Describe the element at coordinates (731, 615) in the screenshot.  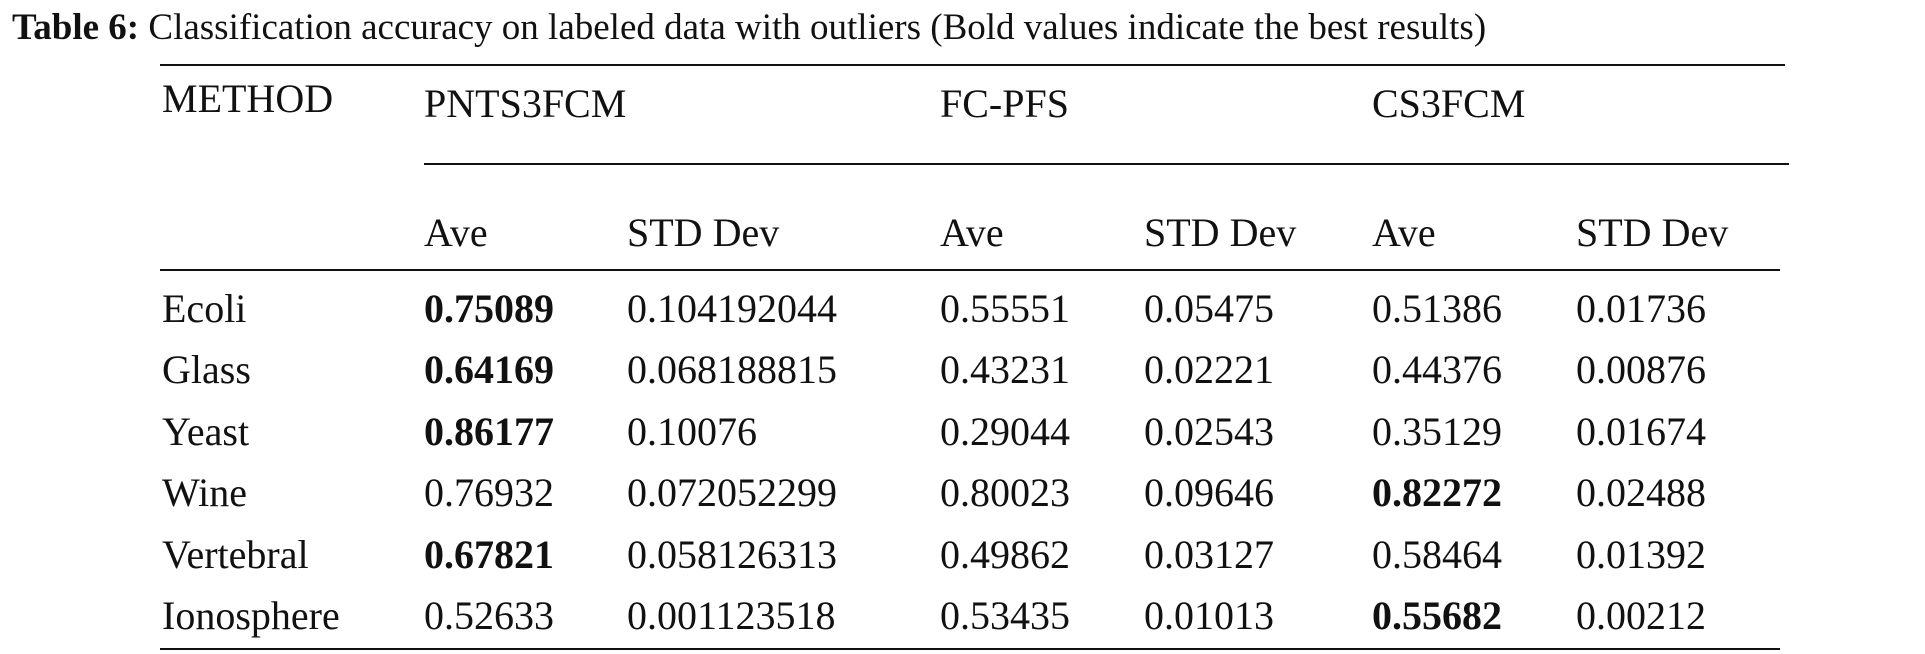
I see `table-cell: 0.001123518` at that location.